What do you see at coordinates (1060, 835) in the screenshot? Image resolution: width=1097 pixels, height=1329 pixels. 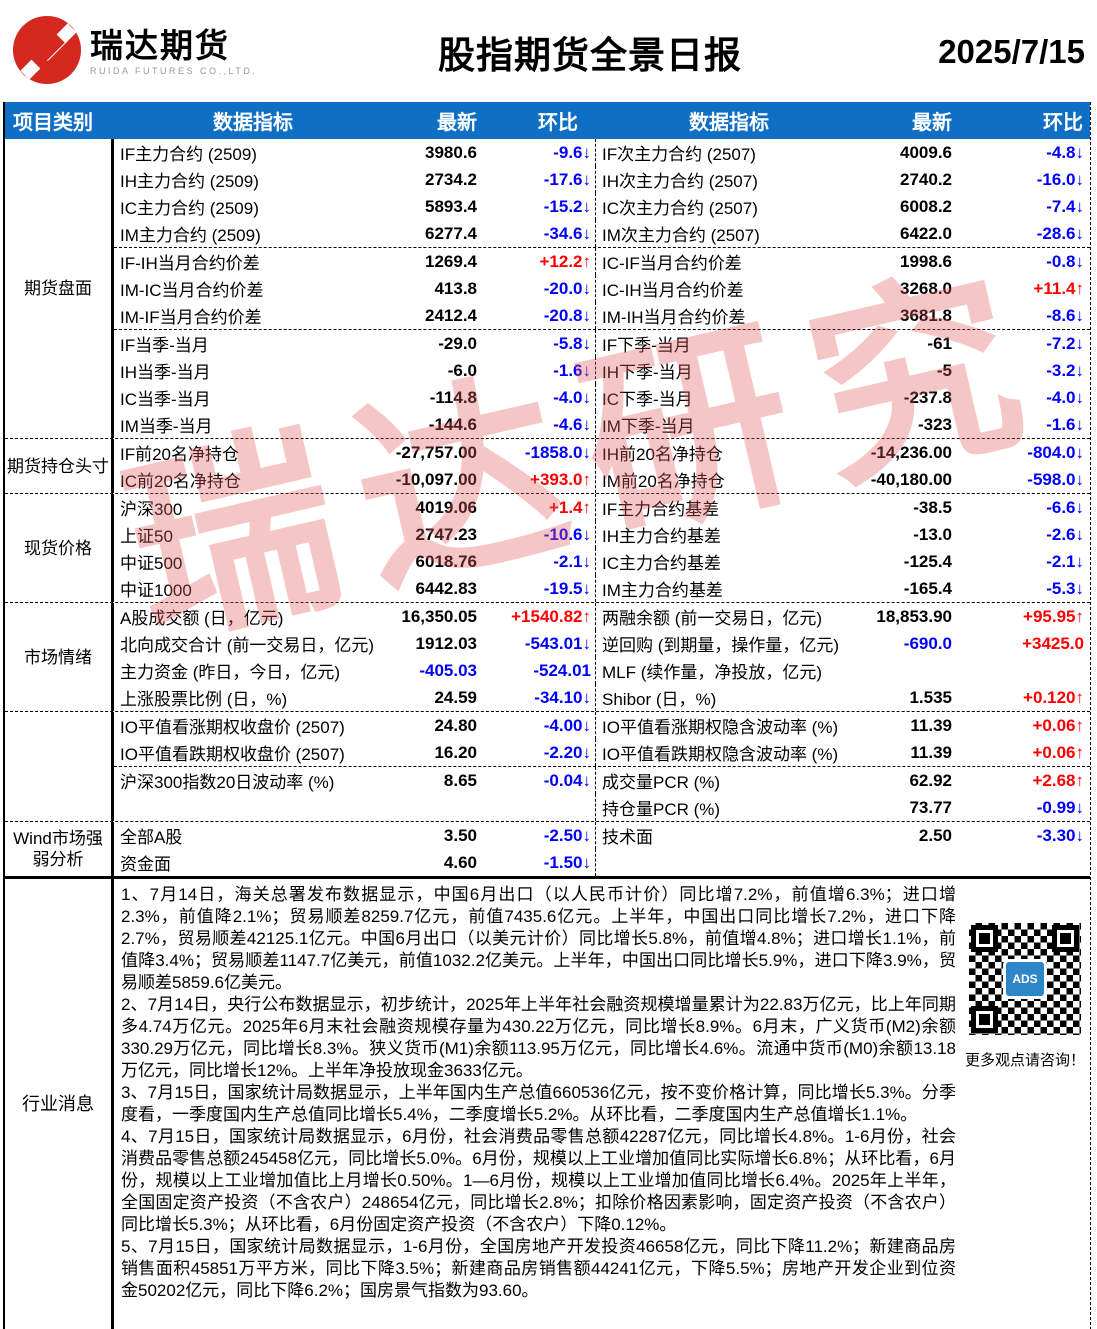 I see `change-value: -3.30↓` at bounding box center [1060, 835].